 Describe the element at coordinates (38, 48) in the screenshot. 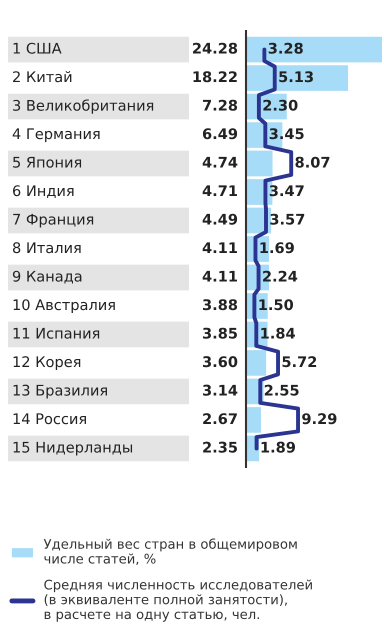

I see `y-tick-label: 1 США` at that location.